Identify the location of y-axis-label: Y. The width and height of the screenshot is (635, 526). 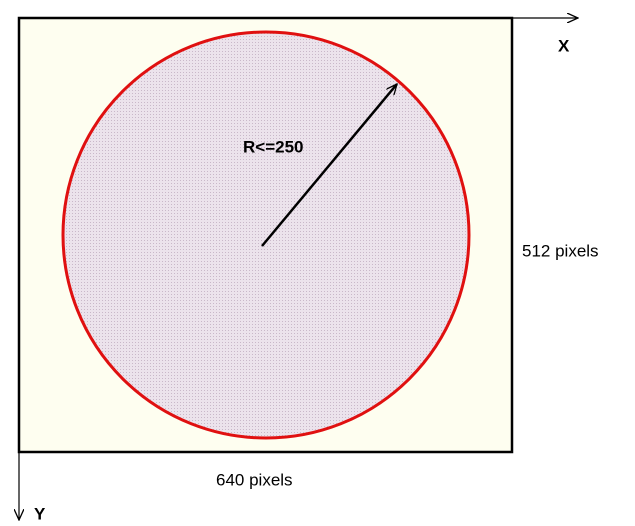
(40, 513).